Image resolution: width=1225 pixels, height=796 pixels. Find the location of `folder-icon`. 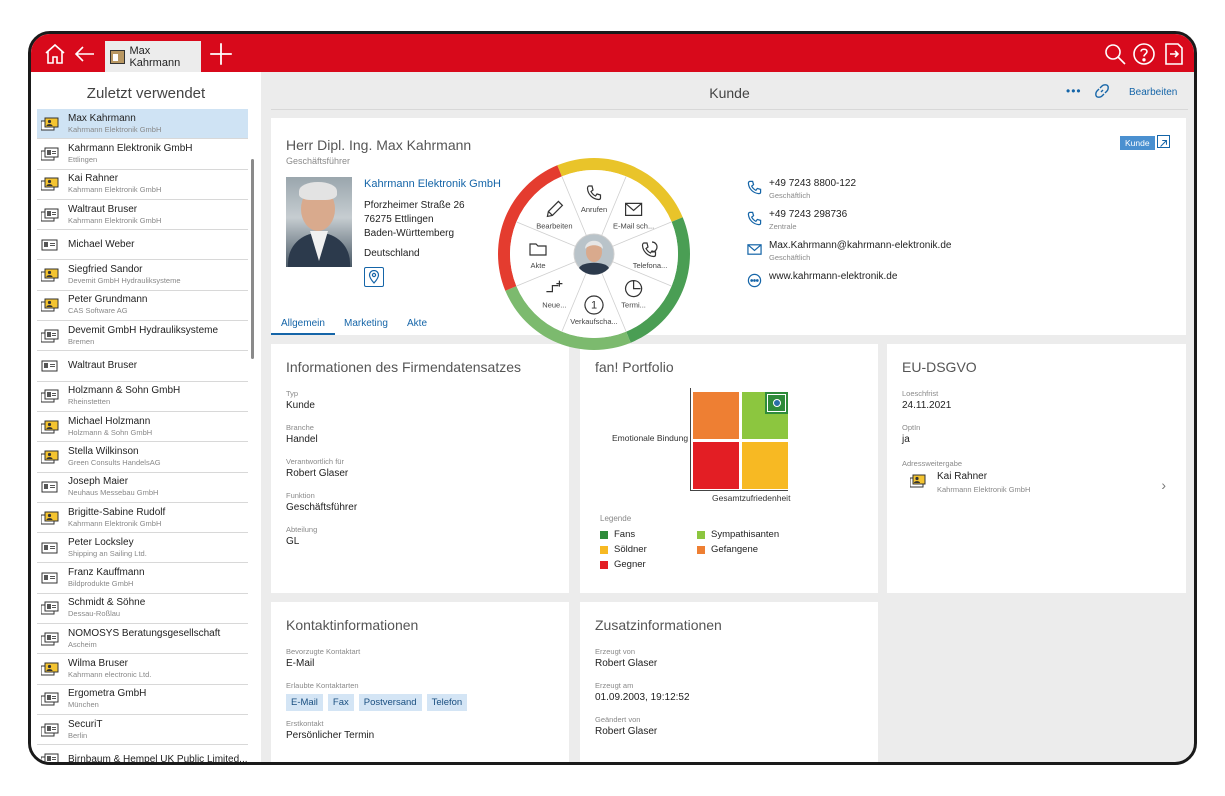

folder-icon is located at coordinates (538, 249).